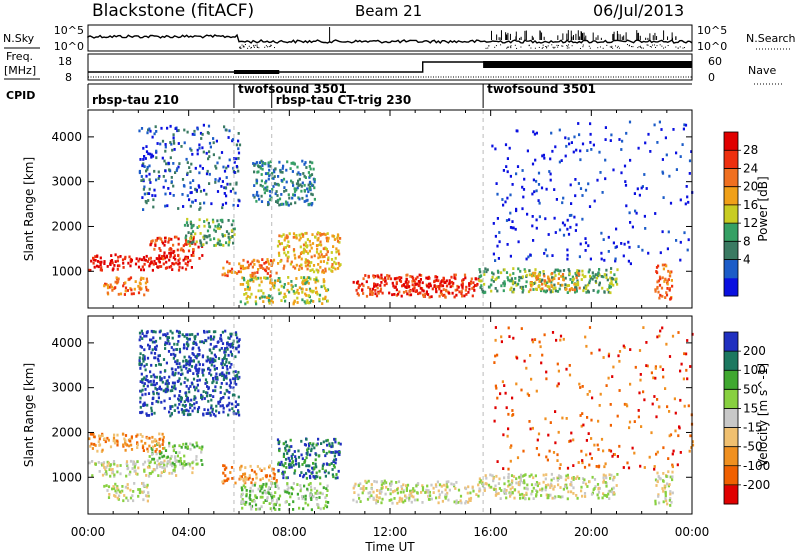 This screenshot has width=800, height=554. I want to click on colorbar-tick-label: 4, so click(747, 260).